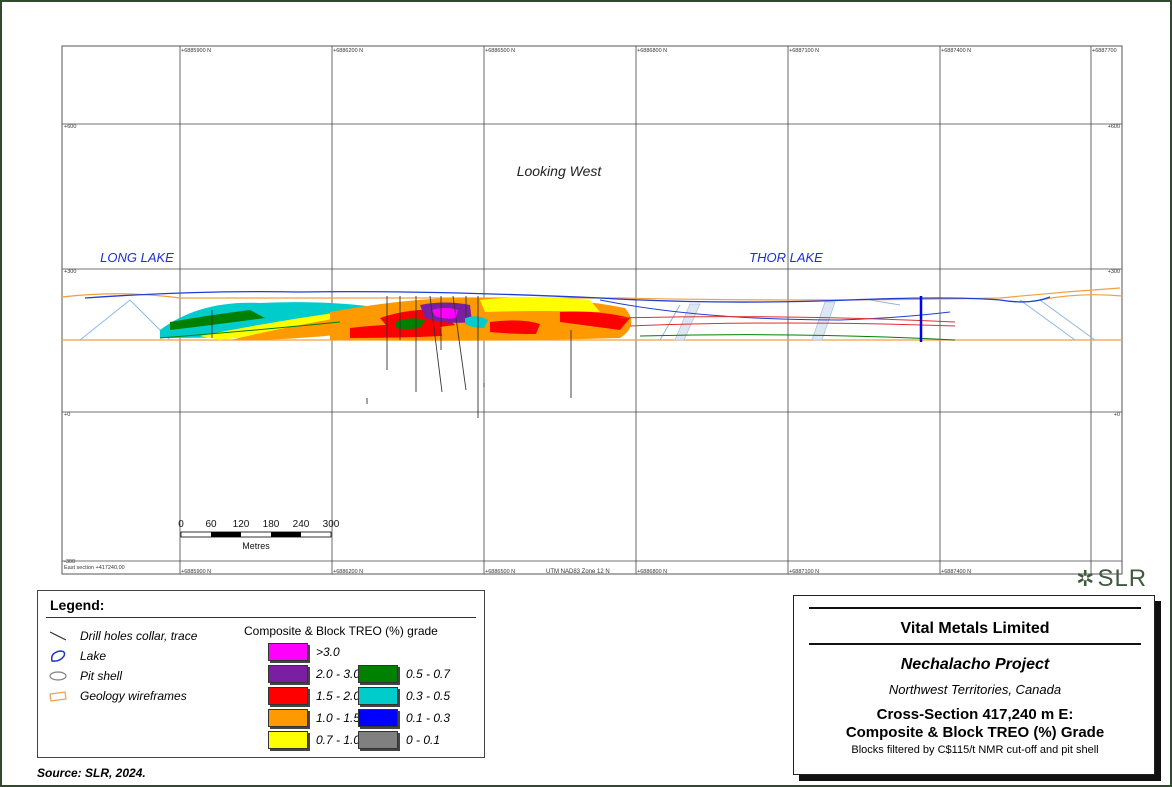  What do you see at coordinates (338, 740) in the screenshot?
I see `grade-swatch-label: 0.7 - 1.0` at bounding box center [338, 740].